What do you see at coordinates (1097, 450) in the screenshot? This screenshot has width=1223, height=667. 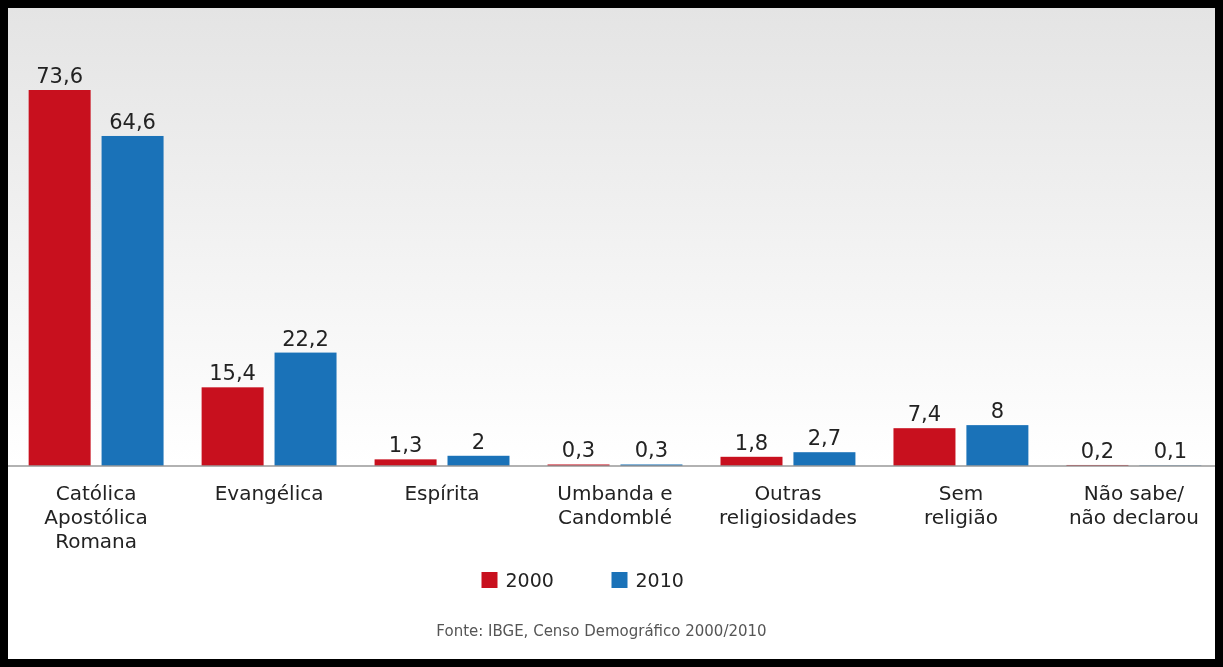 I see `data-label: 0,2` at bounding box center [1097, 450].